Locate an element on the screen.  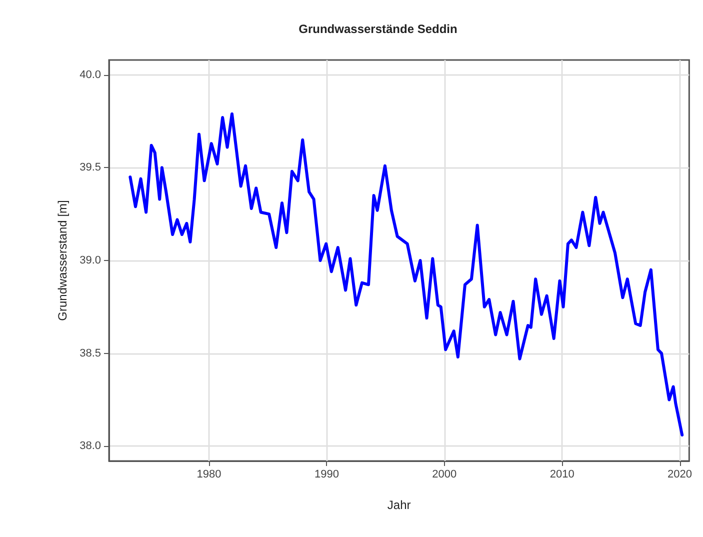
y-axis-title: Grundwasserstand [m] is located at coordinates (63, 260).